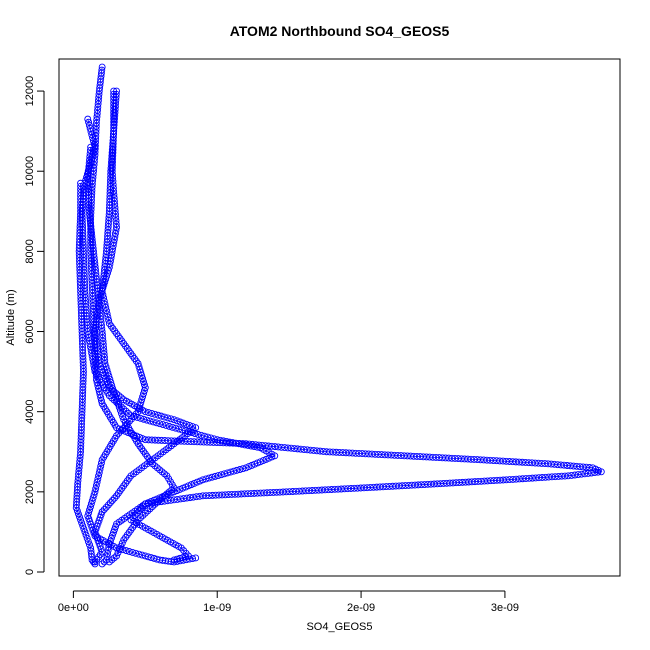 The image size is (650, 650). I want to click on x-axis-label: SO4_GEOS5, so click(339, 627).